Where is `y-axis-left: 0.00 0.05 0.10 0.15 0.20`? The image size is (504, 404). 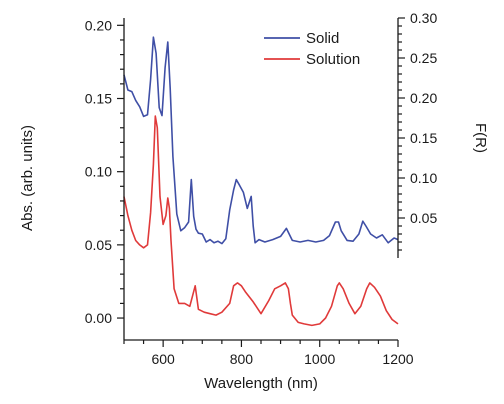 y-axis-left: 0.00 0.05 0.10 0.15 0.20 is located at coordinates (105, 178).